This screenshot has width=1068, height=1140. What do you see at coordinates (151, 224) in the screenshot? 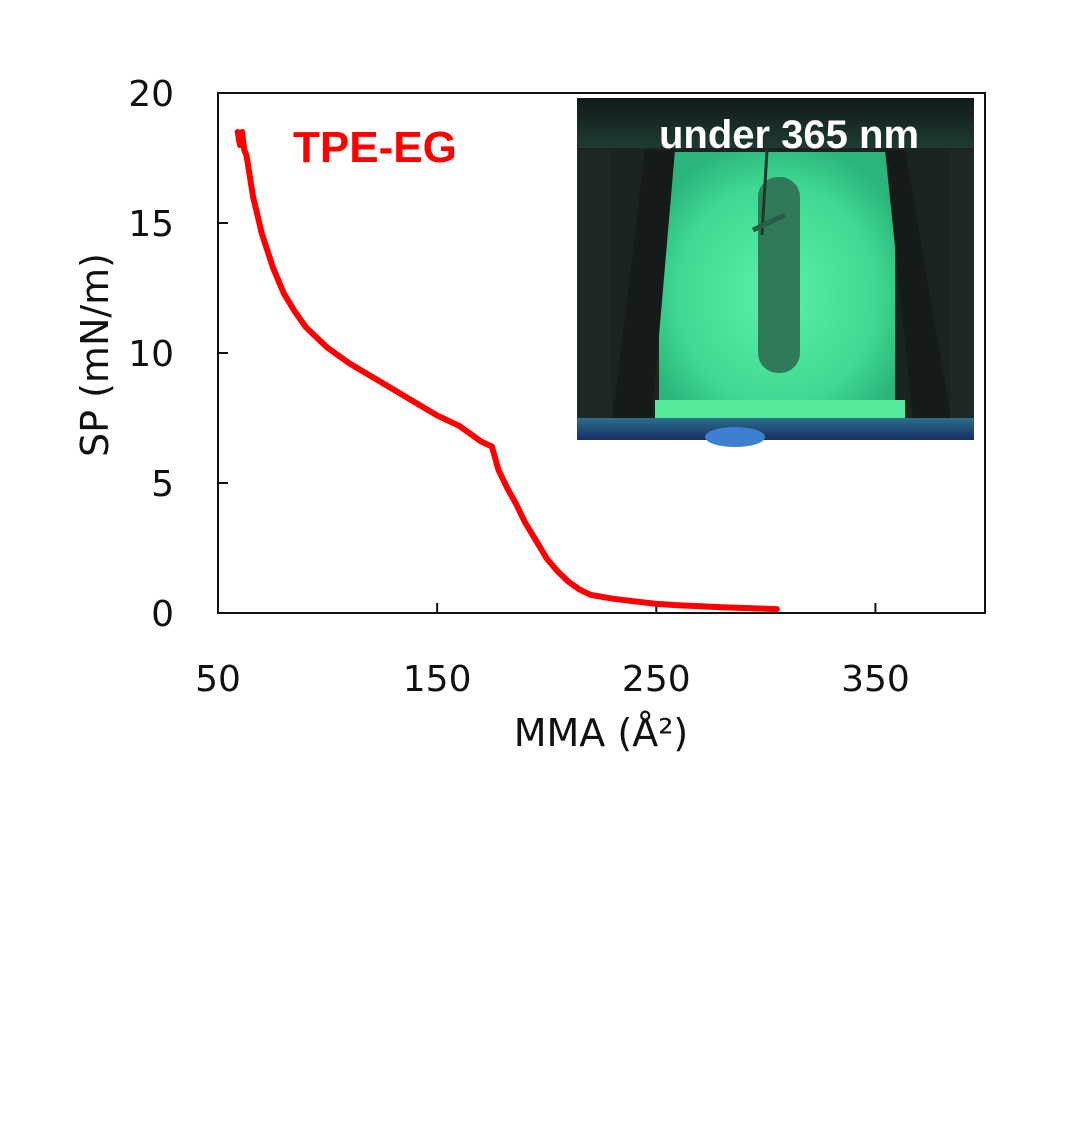
I see `y-tick-label: 15` at bounding box center [151, 224].